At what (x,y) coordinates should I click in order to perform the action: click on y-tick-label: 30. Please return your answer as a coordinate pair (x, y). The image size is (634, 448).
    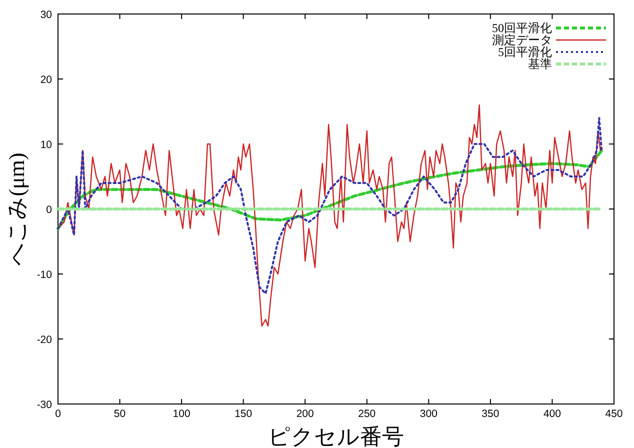
    Looking at the image, I should click on (46, 15).